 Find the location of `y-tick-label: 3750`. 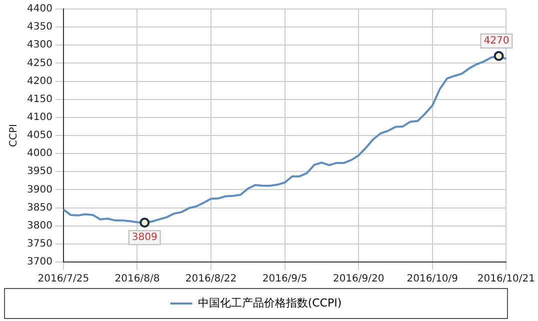

y-tick-label: 3750 is located at coordinates (39, 244).